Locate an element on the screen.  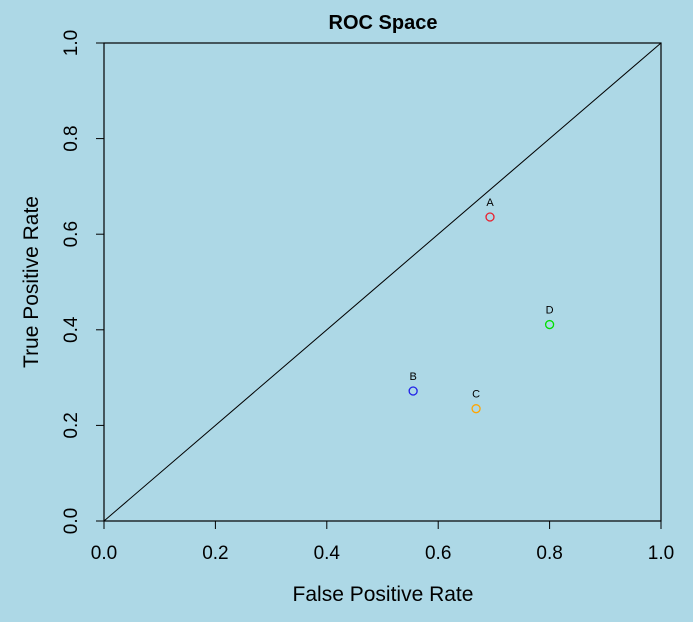
point-label-a: A is located at coordinates (490, 203).